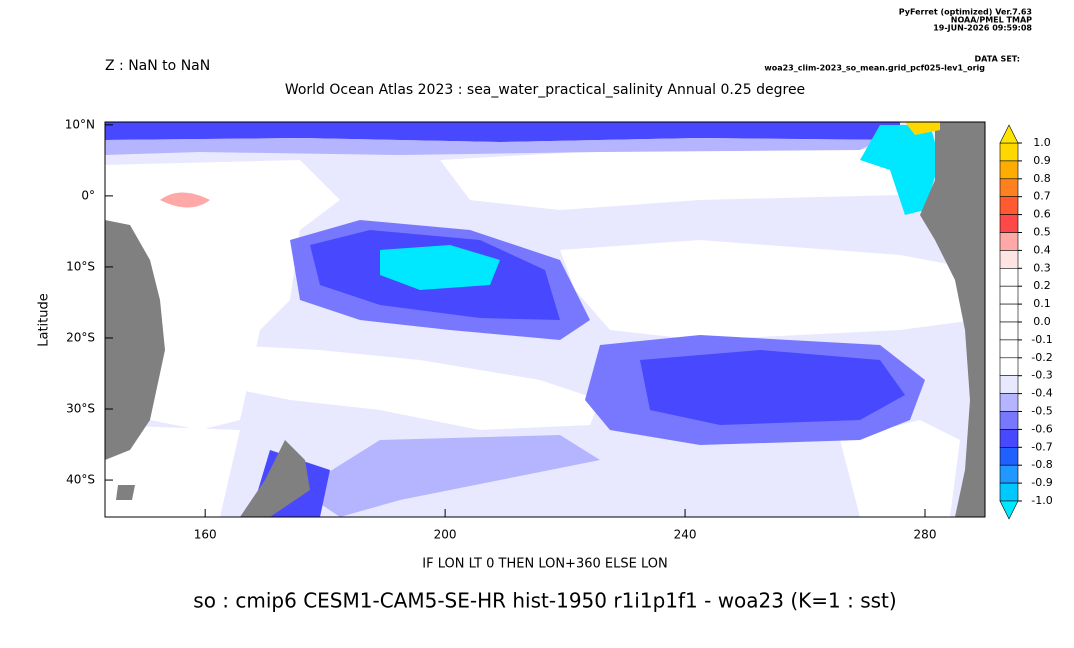  I want to click on colorbar-label: 0.6, so click(1042, 214).